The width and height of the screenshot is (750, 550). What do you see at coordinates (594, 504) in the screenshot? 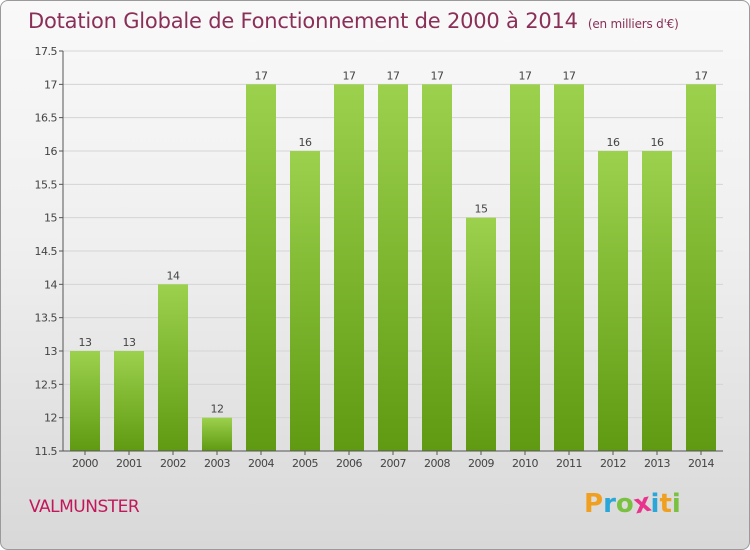
I see `logo-letter: P` at bounding box center [594, 504].